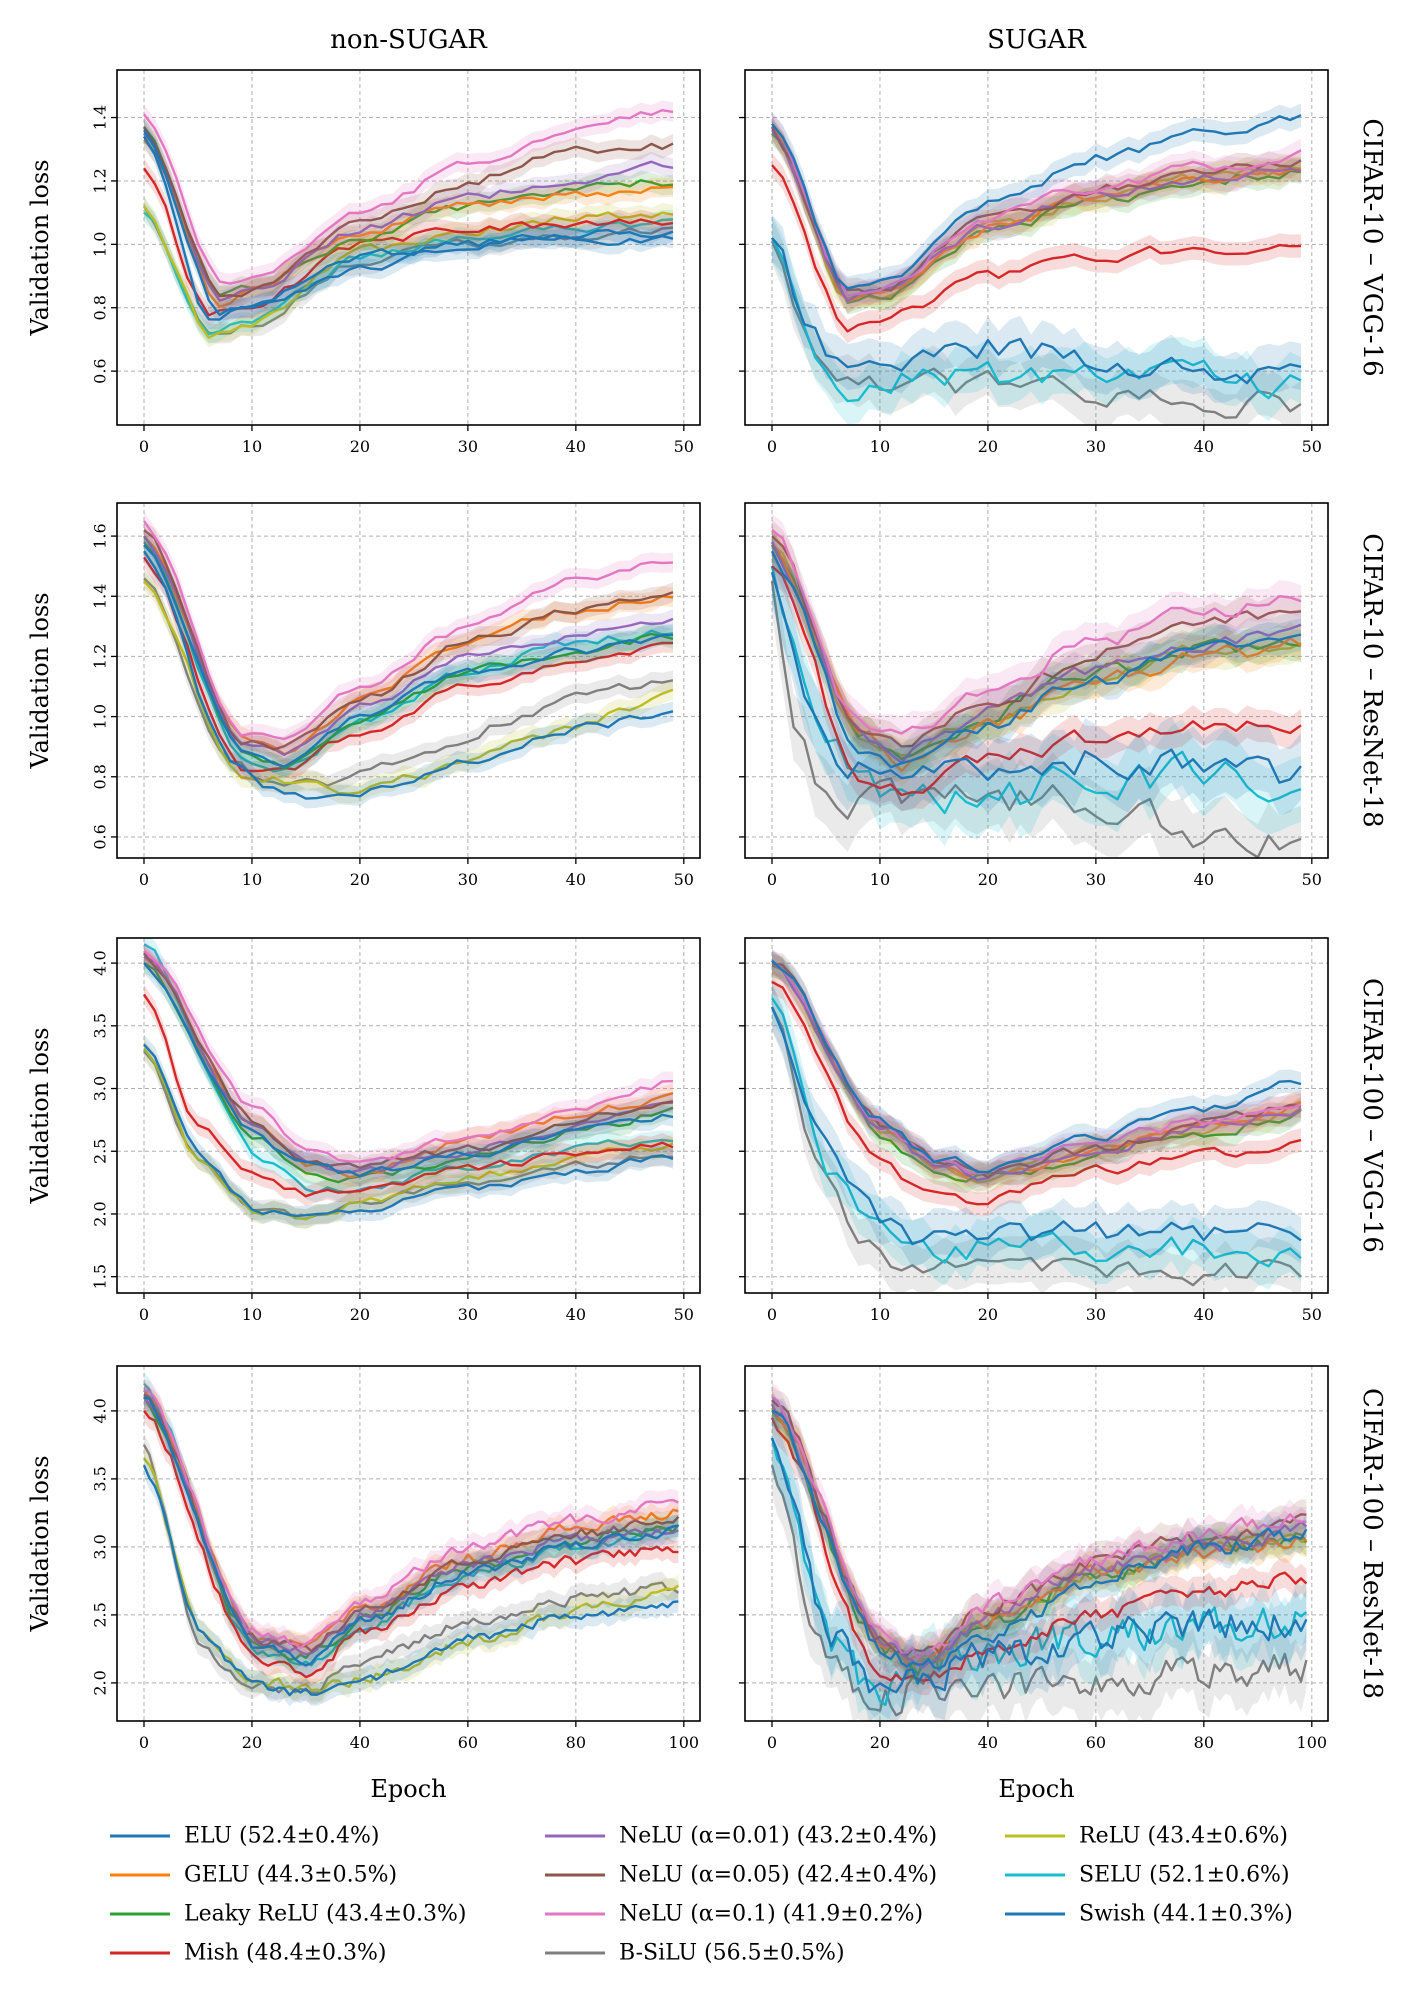  What do you see at coordinates (281, 1836) in the screenshot?
I see `legend-label: ELU (52.4±0.4%)` at bounding box center [281, 1836].